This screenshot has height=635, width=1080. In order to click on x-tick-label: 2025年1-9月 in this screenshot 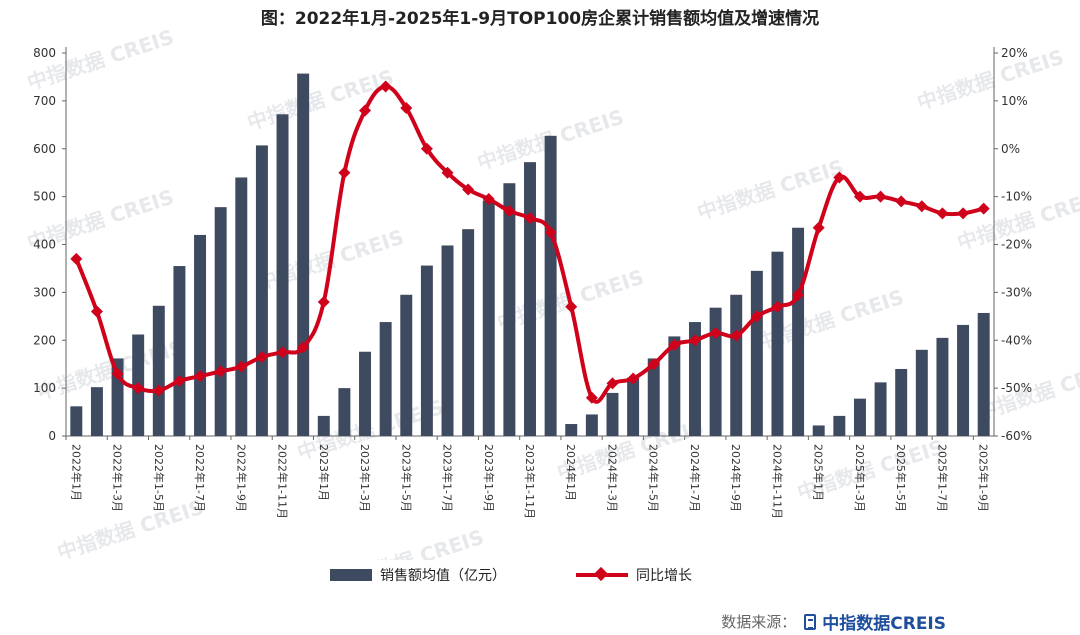, I will do `click(984, 478)`.